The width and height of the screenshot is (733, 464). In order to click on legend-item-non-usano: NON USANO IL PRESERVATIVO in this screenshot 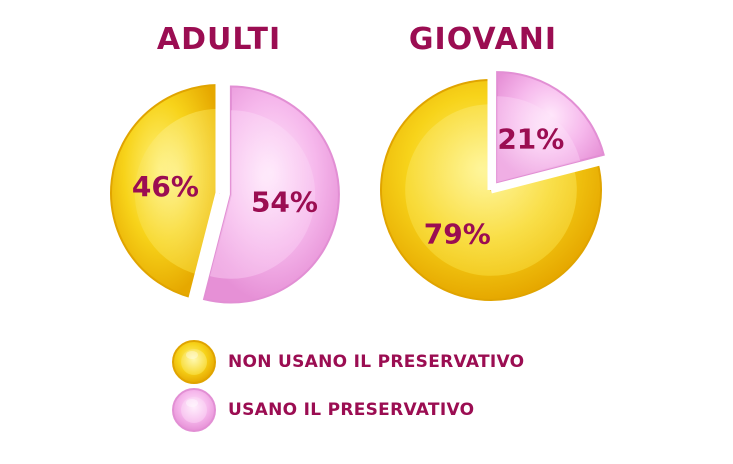, I will do `click(347, 362)`.